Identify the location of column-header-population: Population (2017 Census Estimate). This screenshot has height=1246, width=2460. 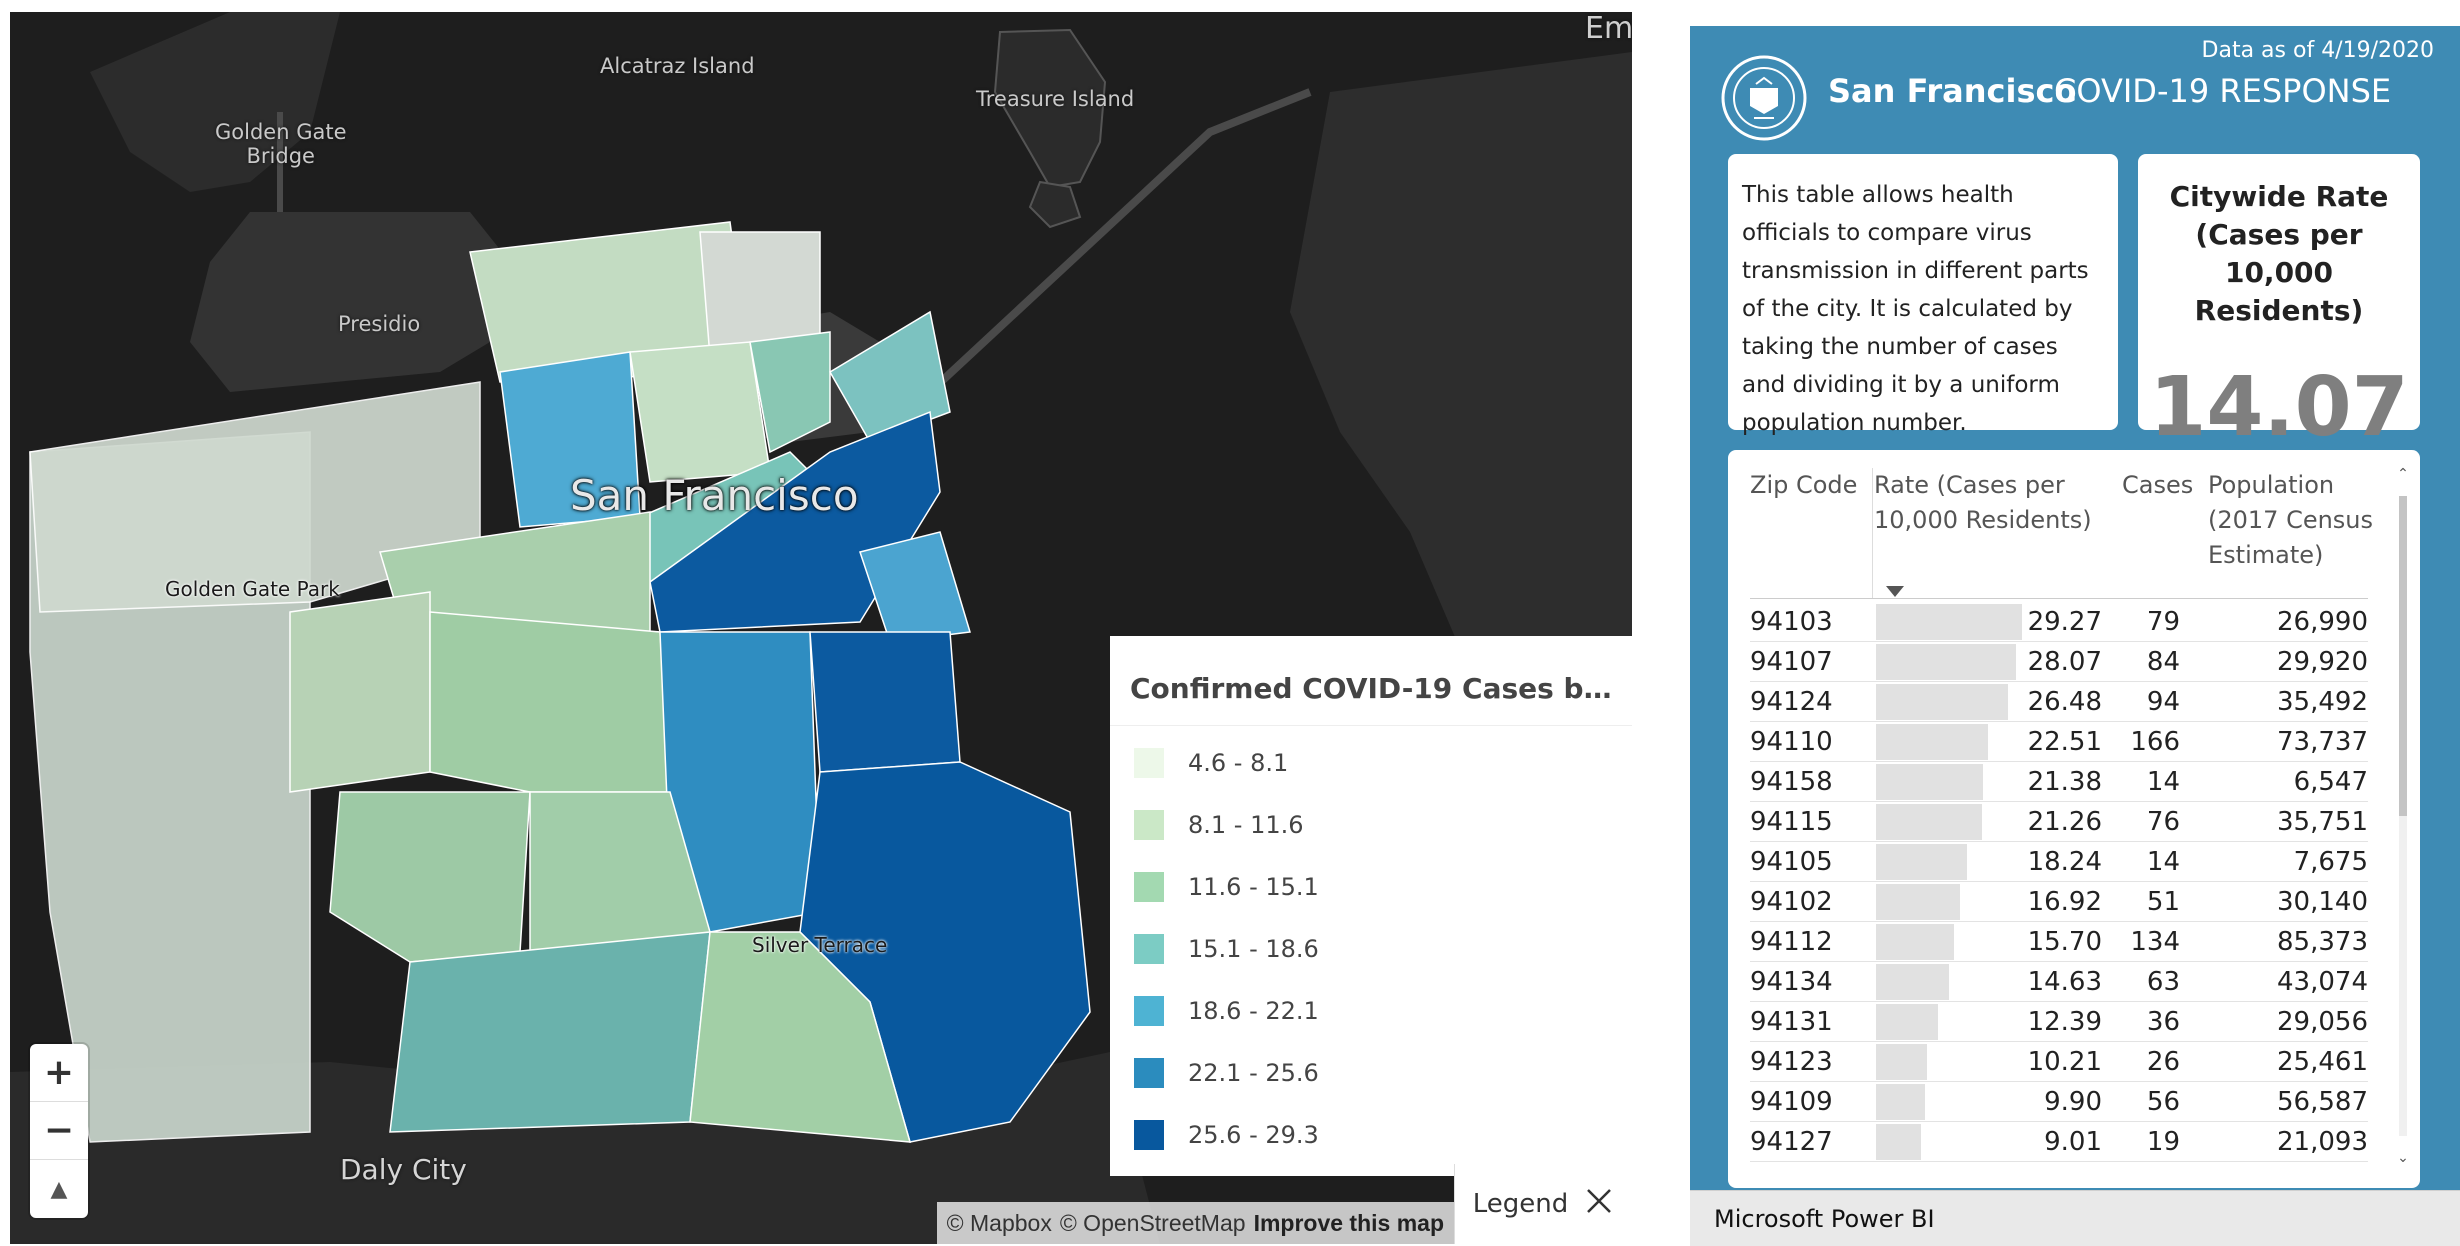
(2291, 520).